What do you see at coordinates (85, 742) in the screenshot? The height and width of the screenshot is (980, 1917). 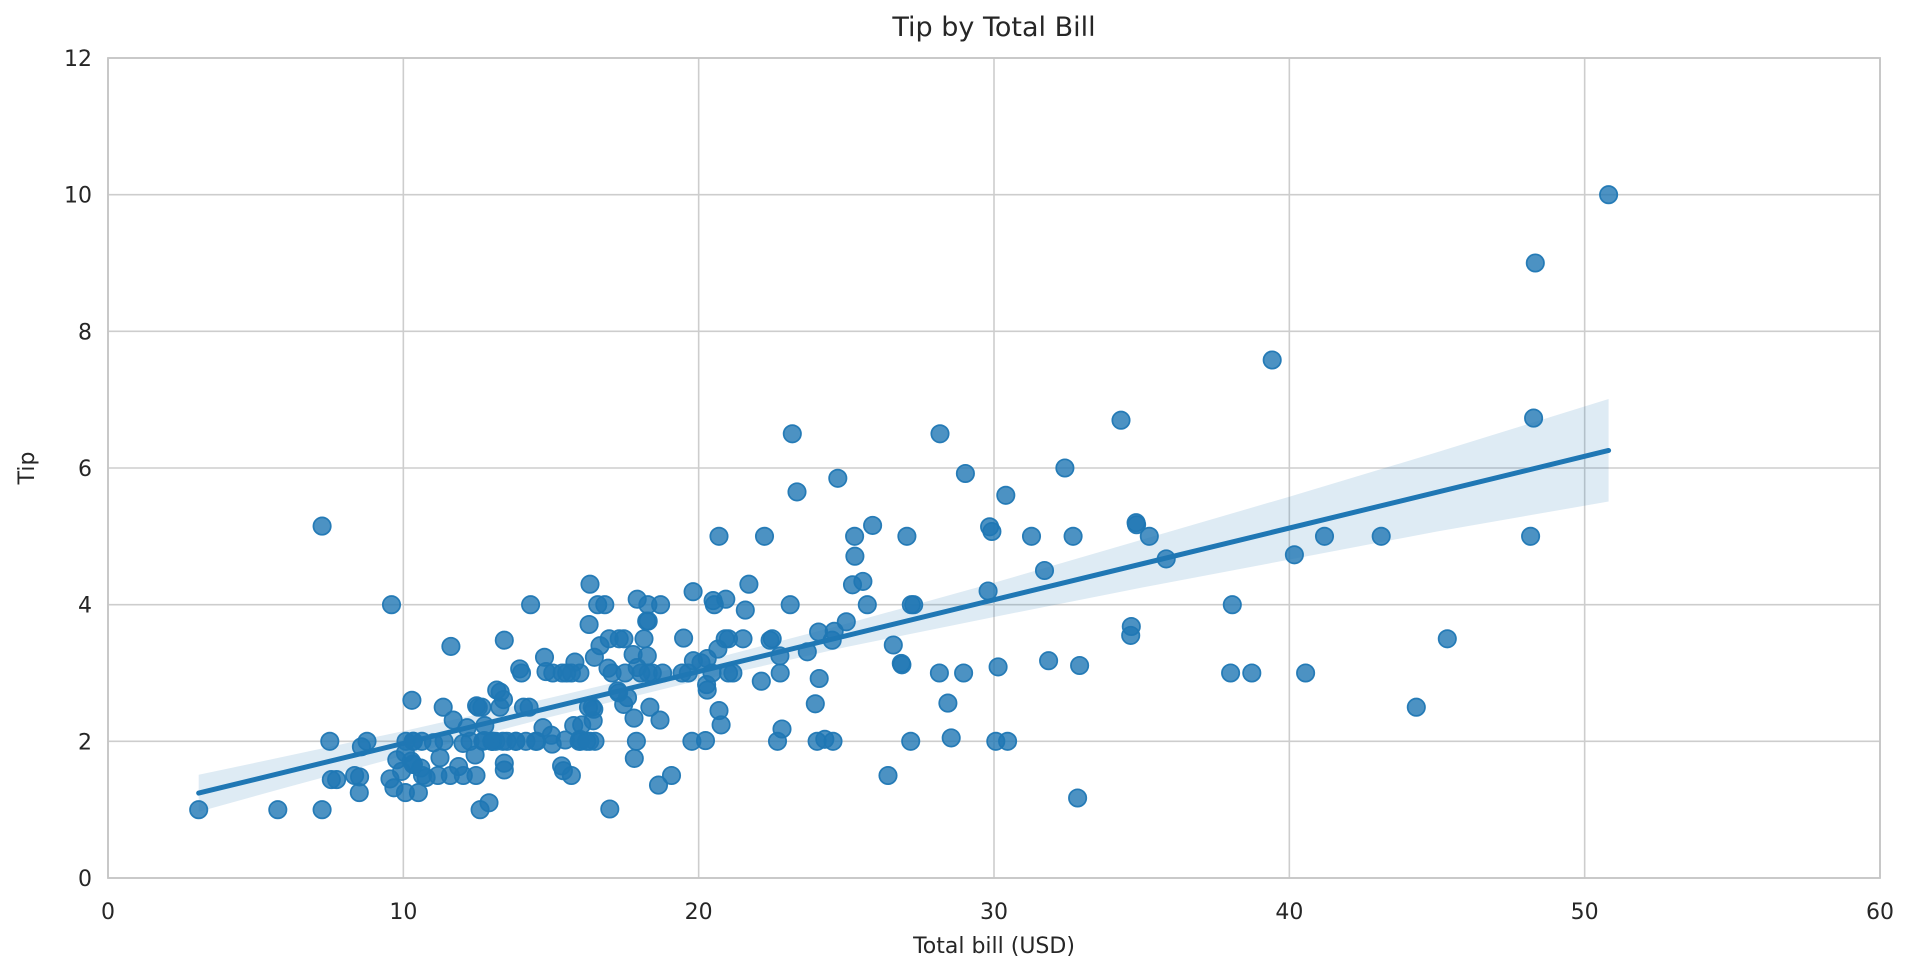 I see `y-tick-label: 2` at bounding box center [85, 742].